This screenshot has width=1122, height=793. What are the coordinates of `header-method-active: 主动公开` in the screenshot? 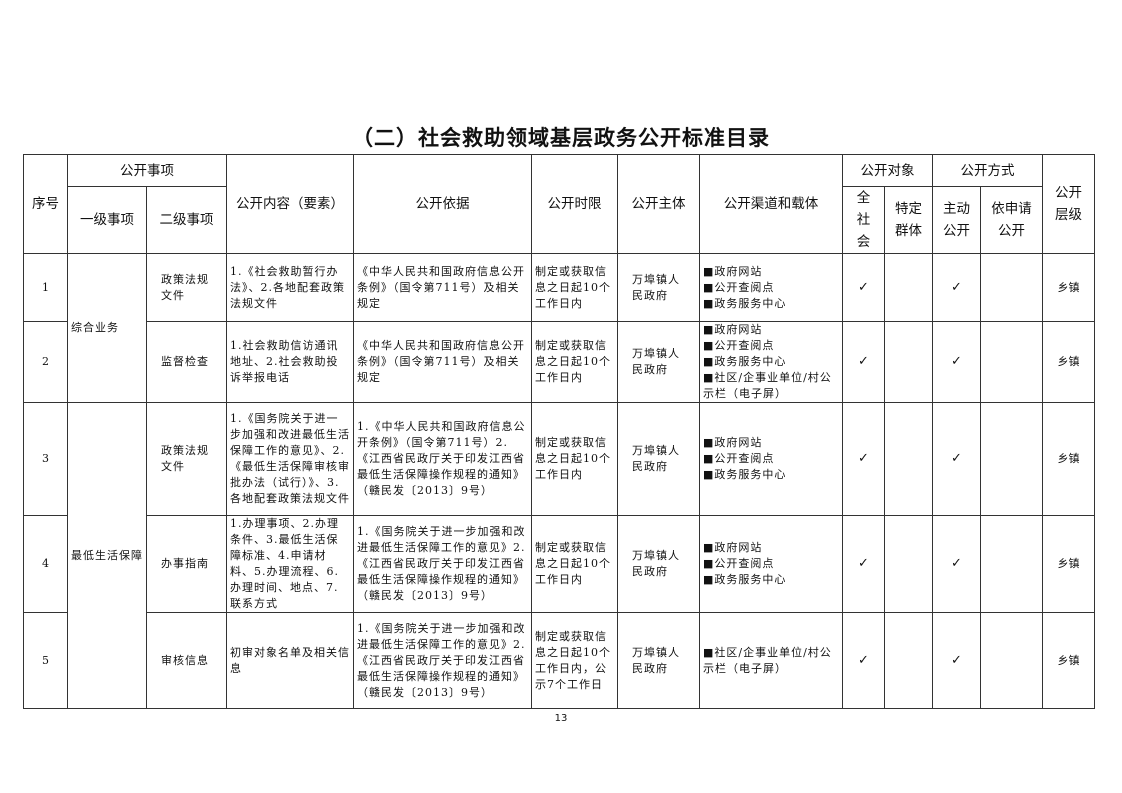 It's located at (956, 220).